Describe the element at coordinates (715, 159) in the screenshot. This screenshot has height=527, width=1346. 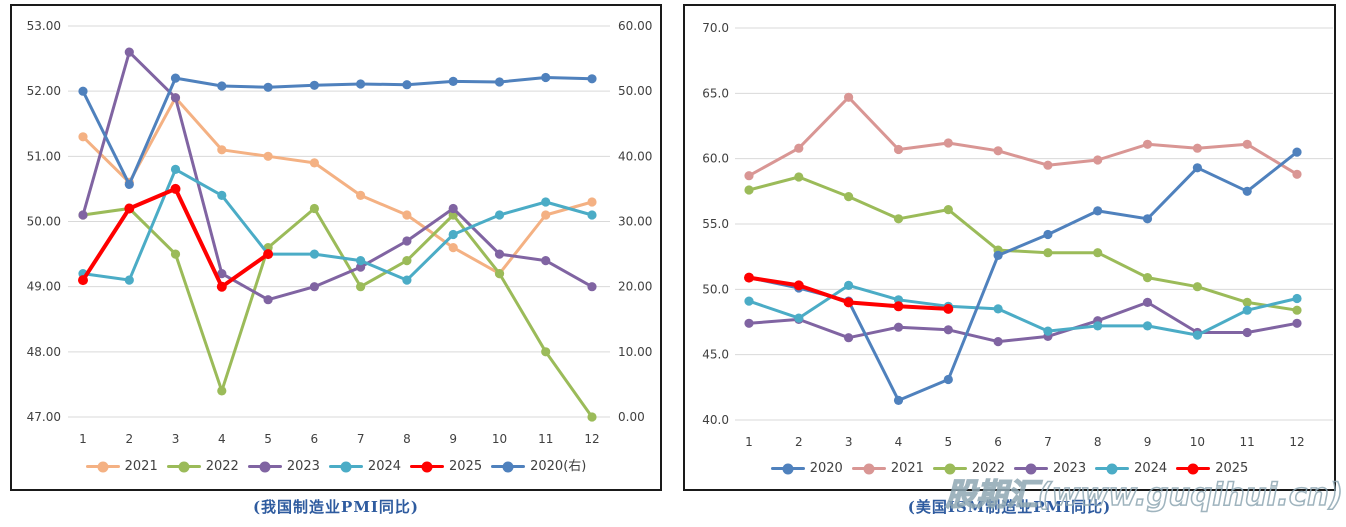
I see `y-axis-tick-label: 60.0` at that location.